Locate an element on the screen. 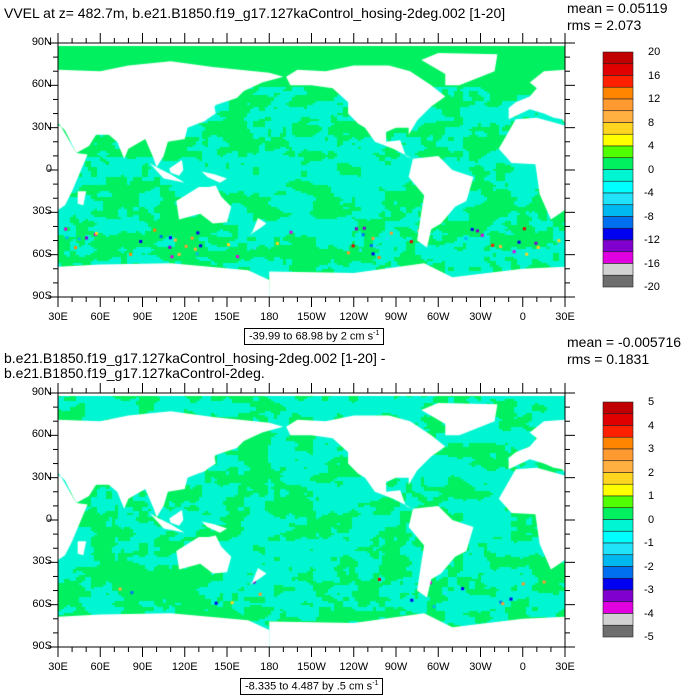 The image size is (700, 700). colorbar-label: 16 is located at coordinates (654, 75).